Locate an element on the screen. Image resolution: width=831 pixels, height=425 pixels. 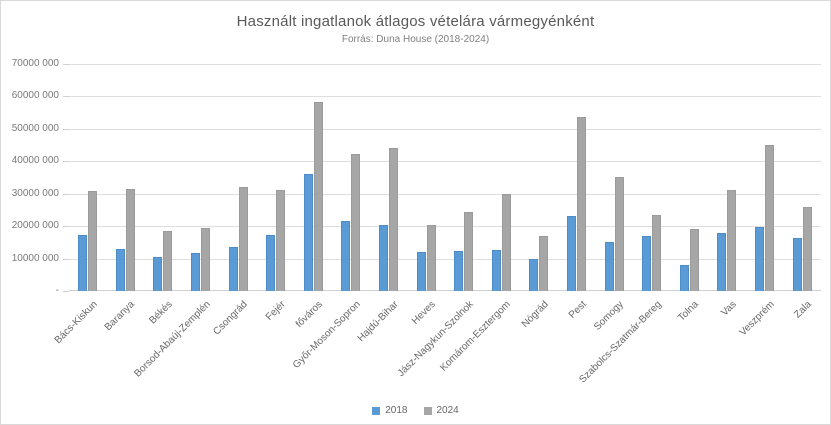
bar-2018-fejér is located at coordinates (271, 263).